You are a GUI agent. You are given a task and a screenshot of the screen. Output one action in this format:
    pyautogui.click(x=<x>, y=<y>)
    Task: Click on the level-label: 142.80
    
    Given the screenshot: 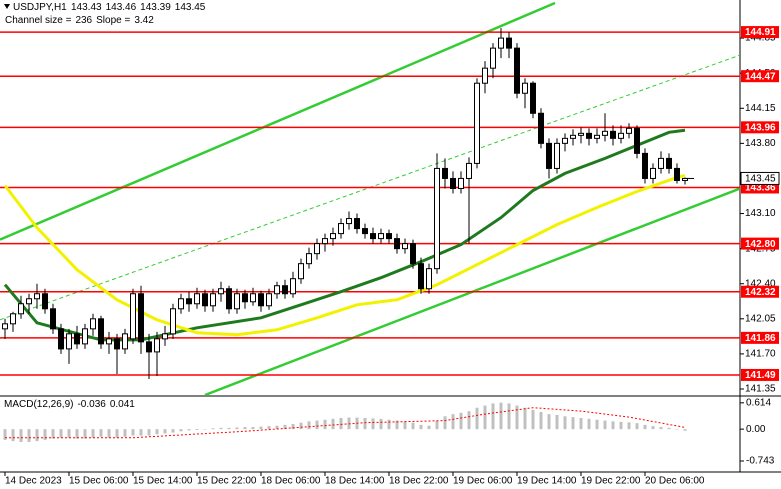 What is the action you would take?
    pyautogui.click(x=760, y=244)
    